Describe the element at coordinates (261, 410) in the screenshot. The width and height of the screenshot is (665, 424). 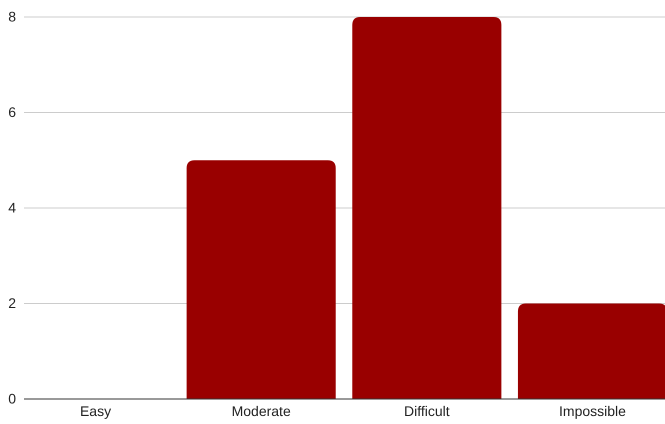
I see `x-tick-label: Moderate` at that location.